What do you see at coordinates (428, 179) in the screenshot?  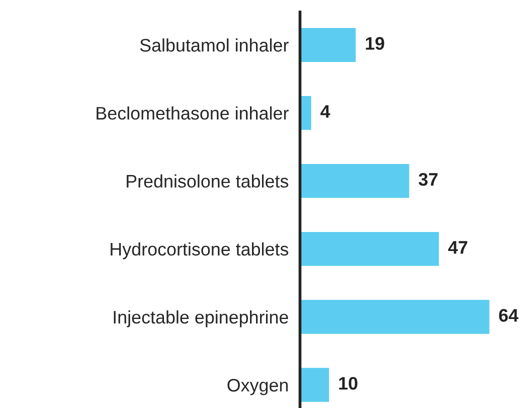 I see `data-label: 37` at bounding box center [428, 179].